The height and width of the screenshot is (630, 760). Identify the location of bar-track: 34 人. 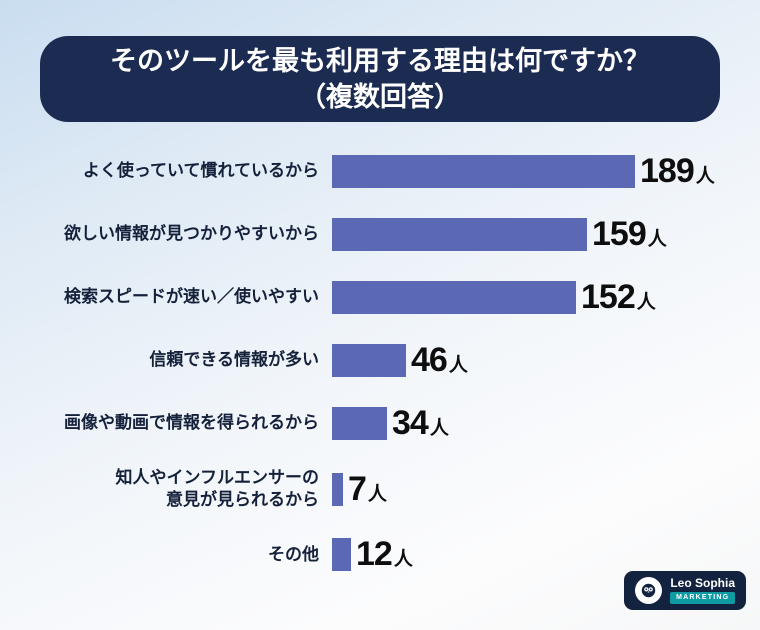
(546, 423).